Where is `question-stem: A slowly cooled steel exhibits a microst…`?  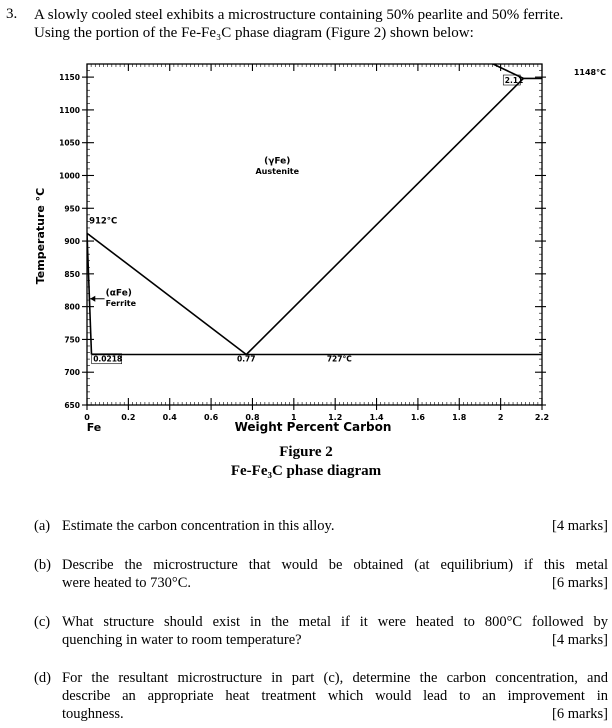 question-stem: A slowly cooled steel exhibits a microst… is located at coordinates (320, 24).